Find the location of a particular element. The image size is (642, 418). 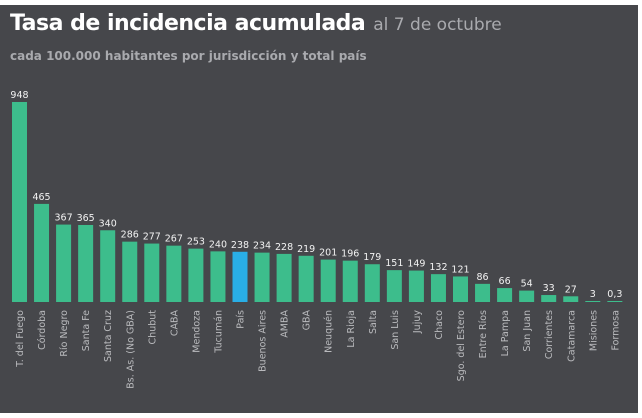

category-label: Bs. As. (No GBA) is located at coordinates (130, 349).